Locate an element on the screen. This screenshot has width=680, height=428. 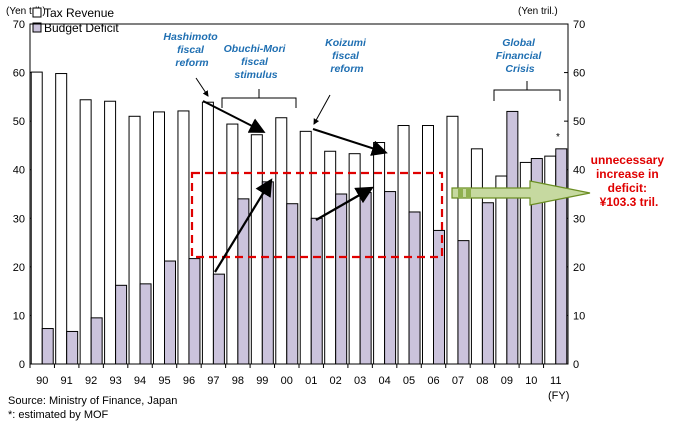
y-tick-label-right: 50 is located at coordinates (579, 122).